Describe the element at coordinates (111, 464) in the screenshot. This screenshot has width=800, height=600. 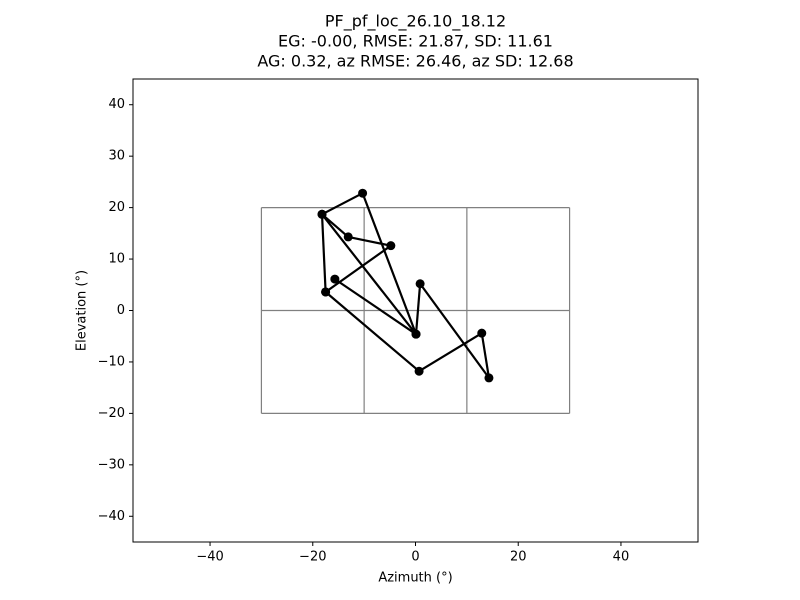
I see `y-tick-label: −30` at that location.